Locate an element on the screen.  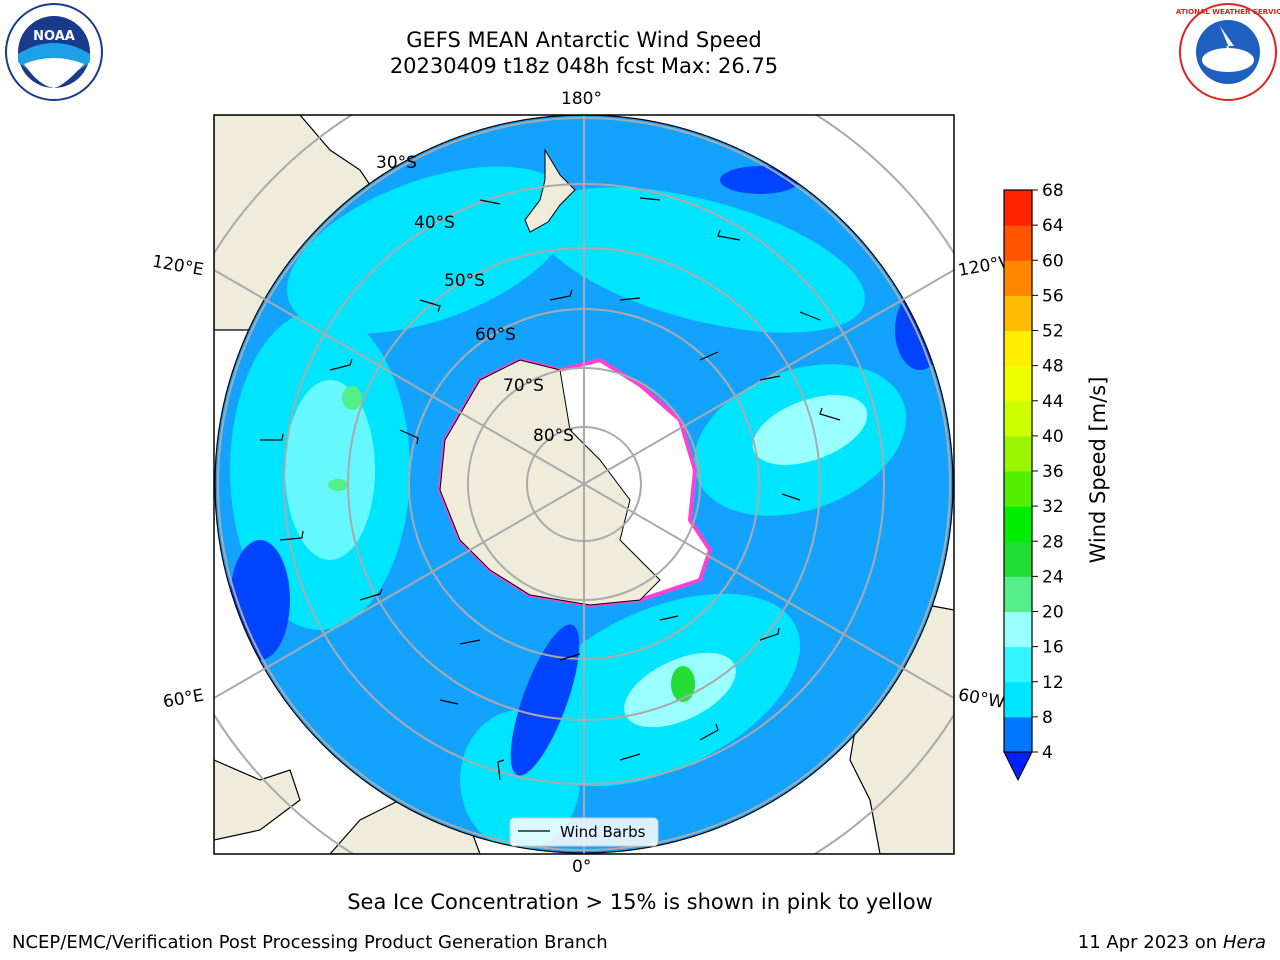
noaa-logo-text: NOAA is located at coordinates (54, 36).